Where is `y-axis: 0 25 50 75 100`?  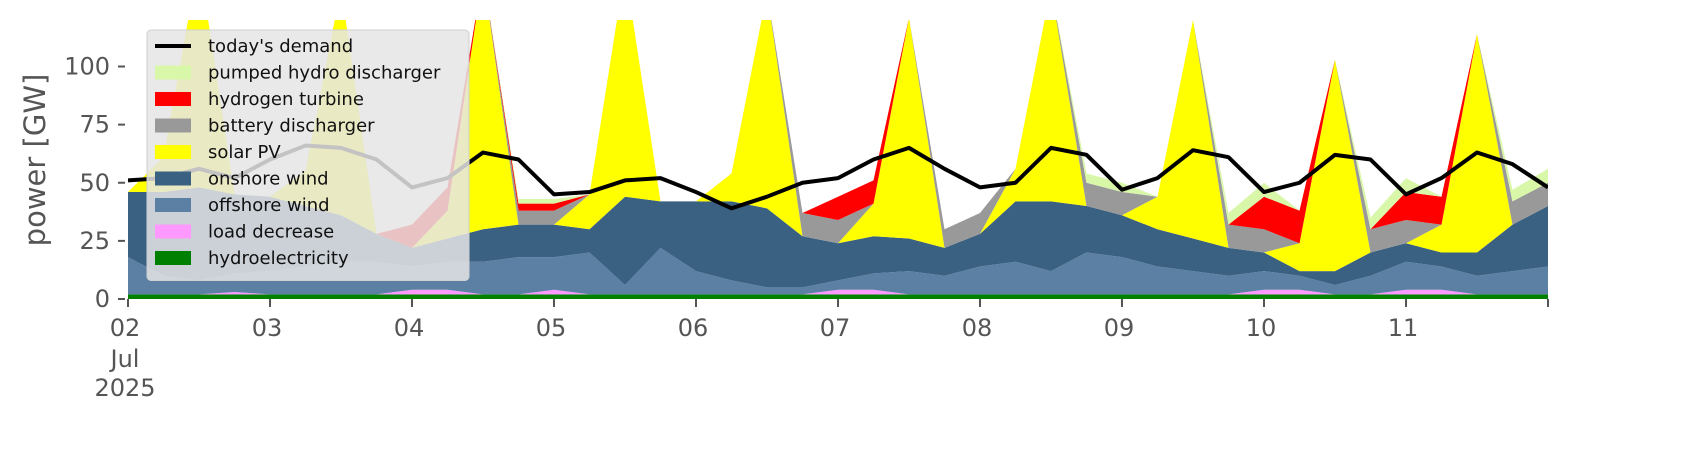
y-axis: 0 25 50 75 100 is located at coordinates (94, 183).